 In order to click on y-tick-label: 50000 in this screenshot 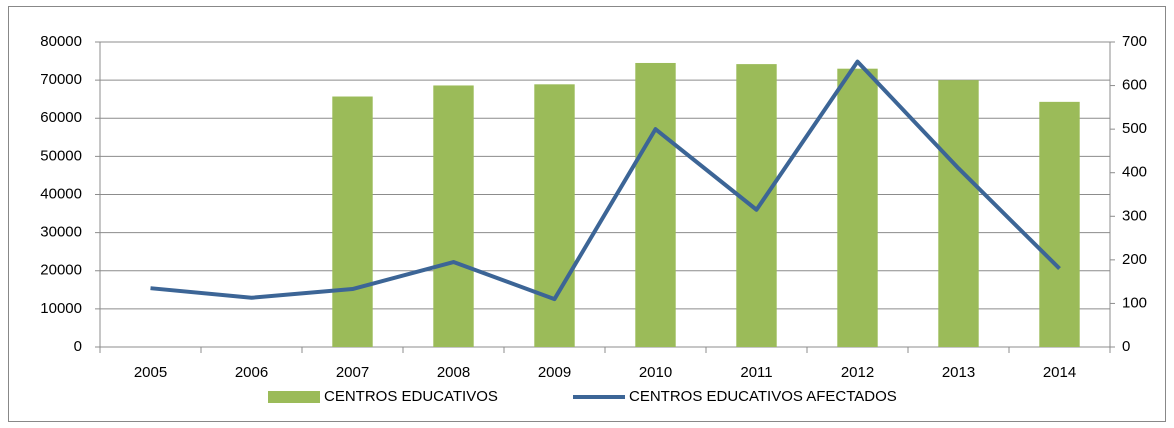, I will do `click(61, 155)`.